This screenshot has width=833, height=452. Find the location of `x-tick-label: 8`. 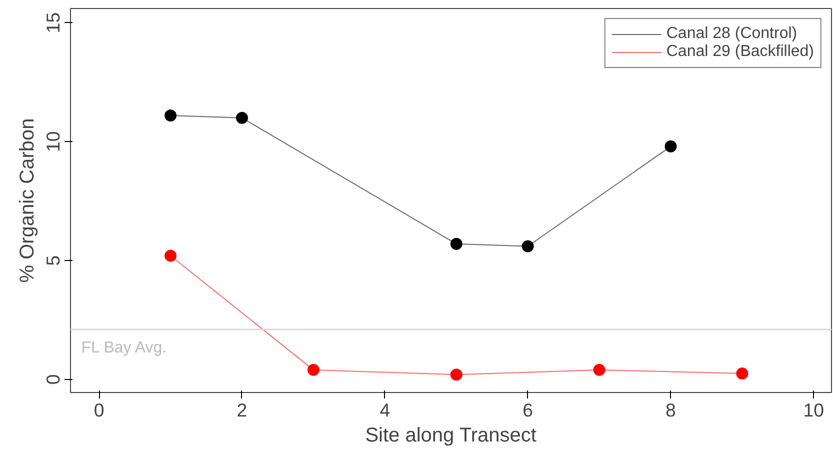

x-tick-label: 8 is located at coordinates (671, 410).